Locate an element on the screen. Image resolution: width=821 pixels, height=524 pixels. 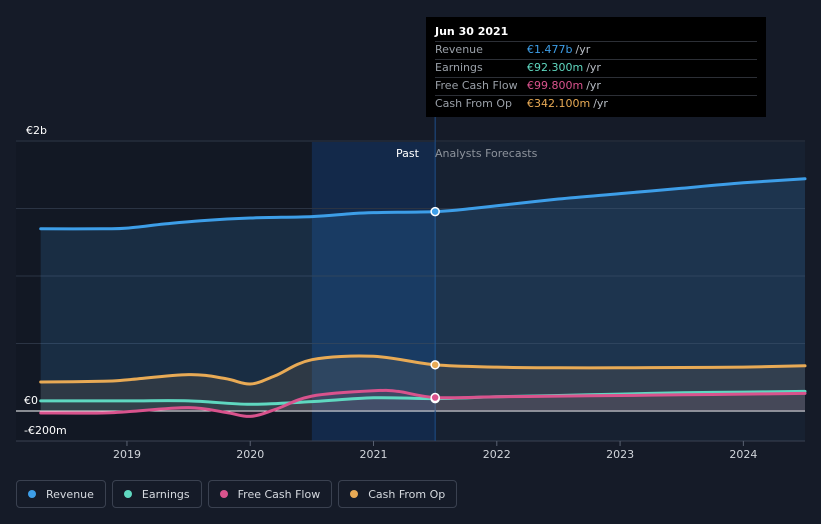
y-tick-label-top: €2b is located at coordinates (36, 130).